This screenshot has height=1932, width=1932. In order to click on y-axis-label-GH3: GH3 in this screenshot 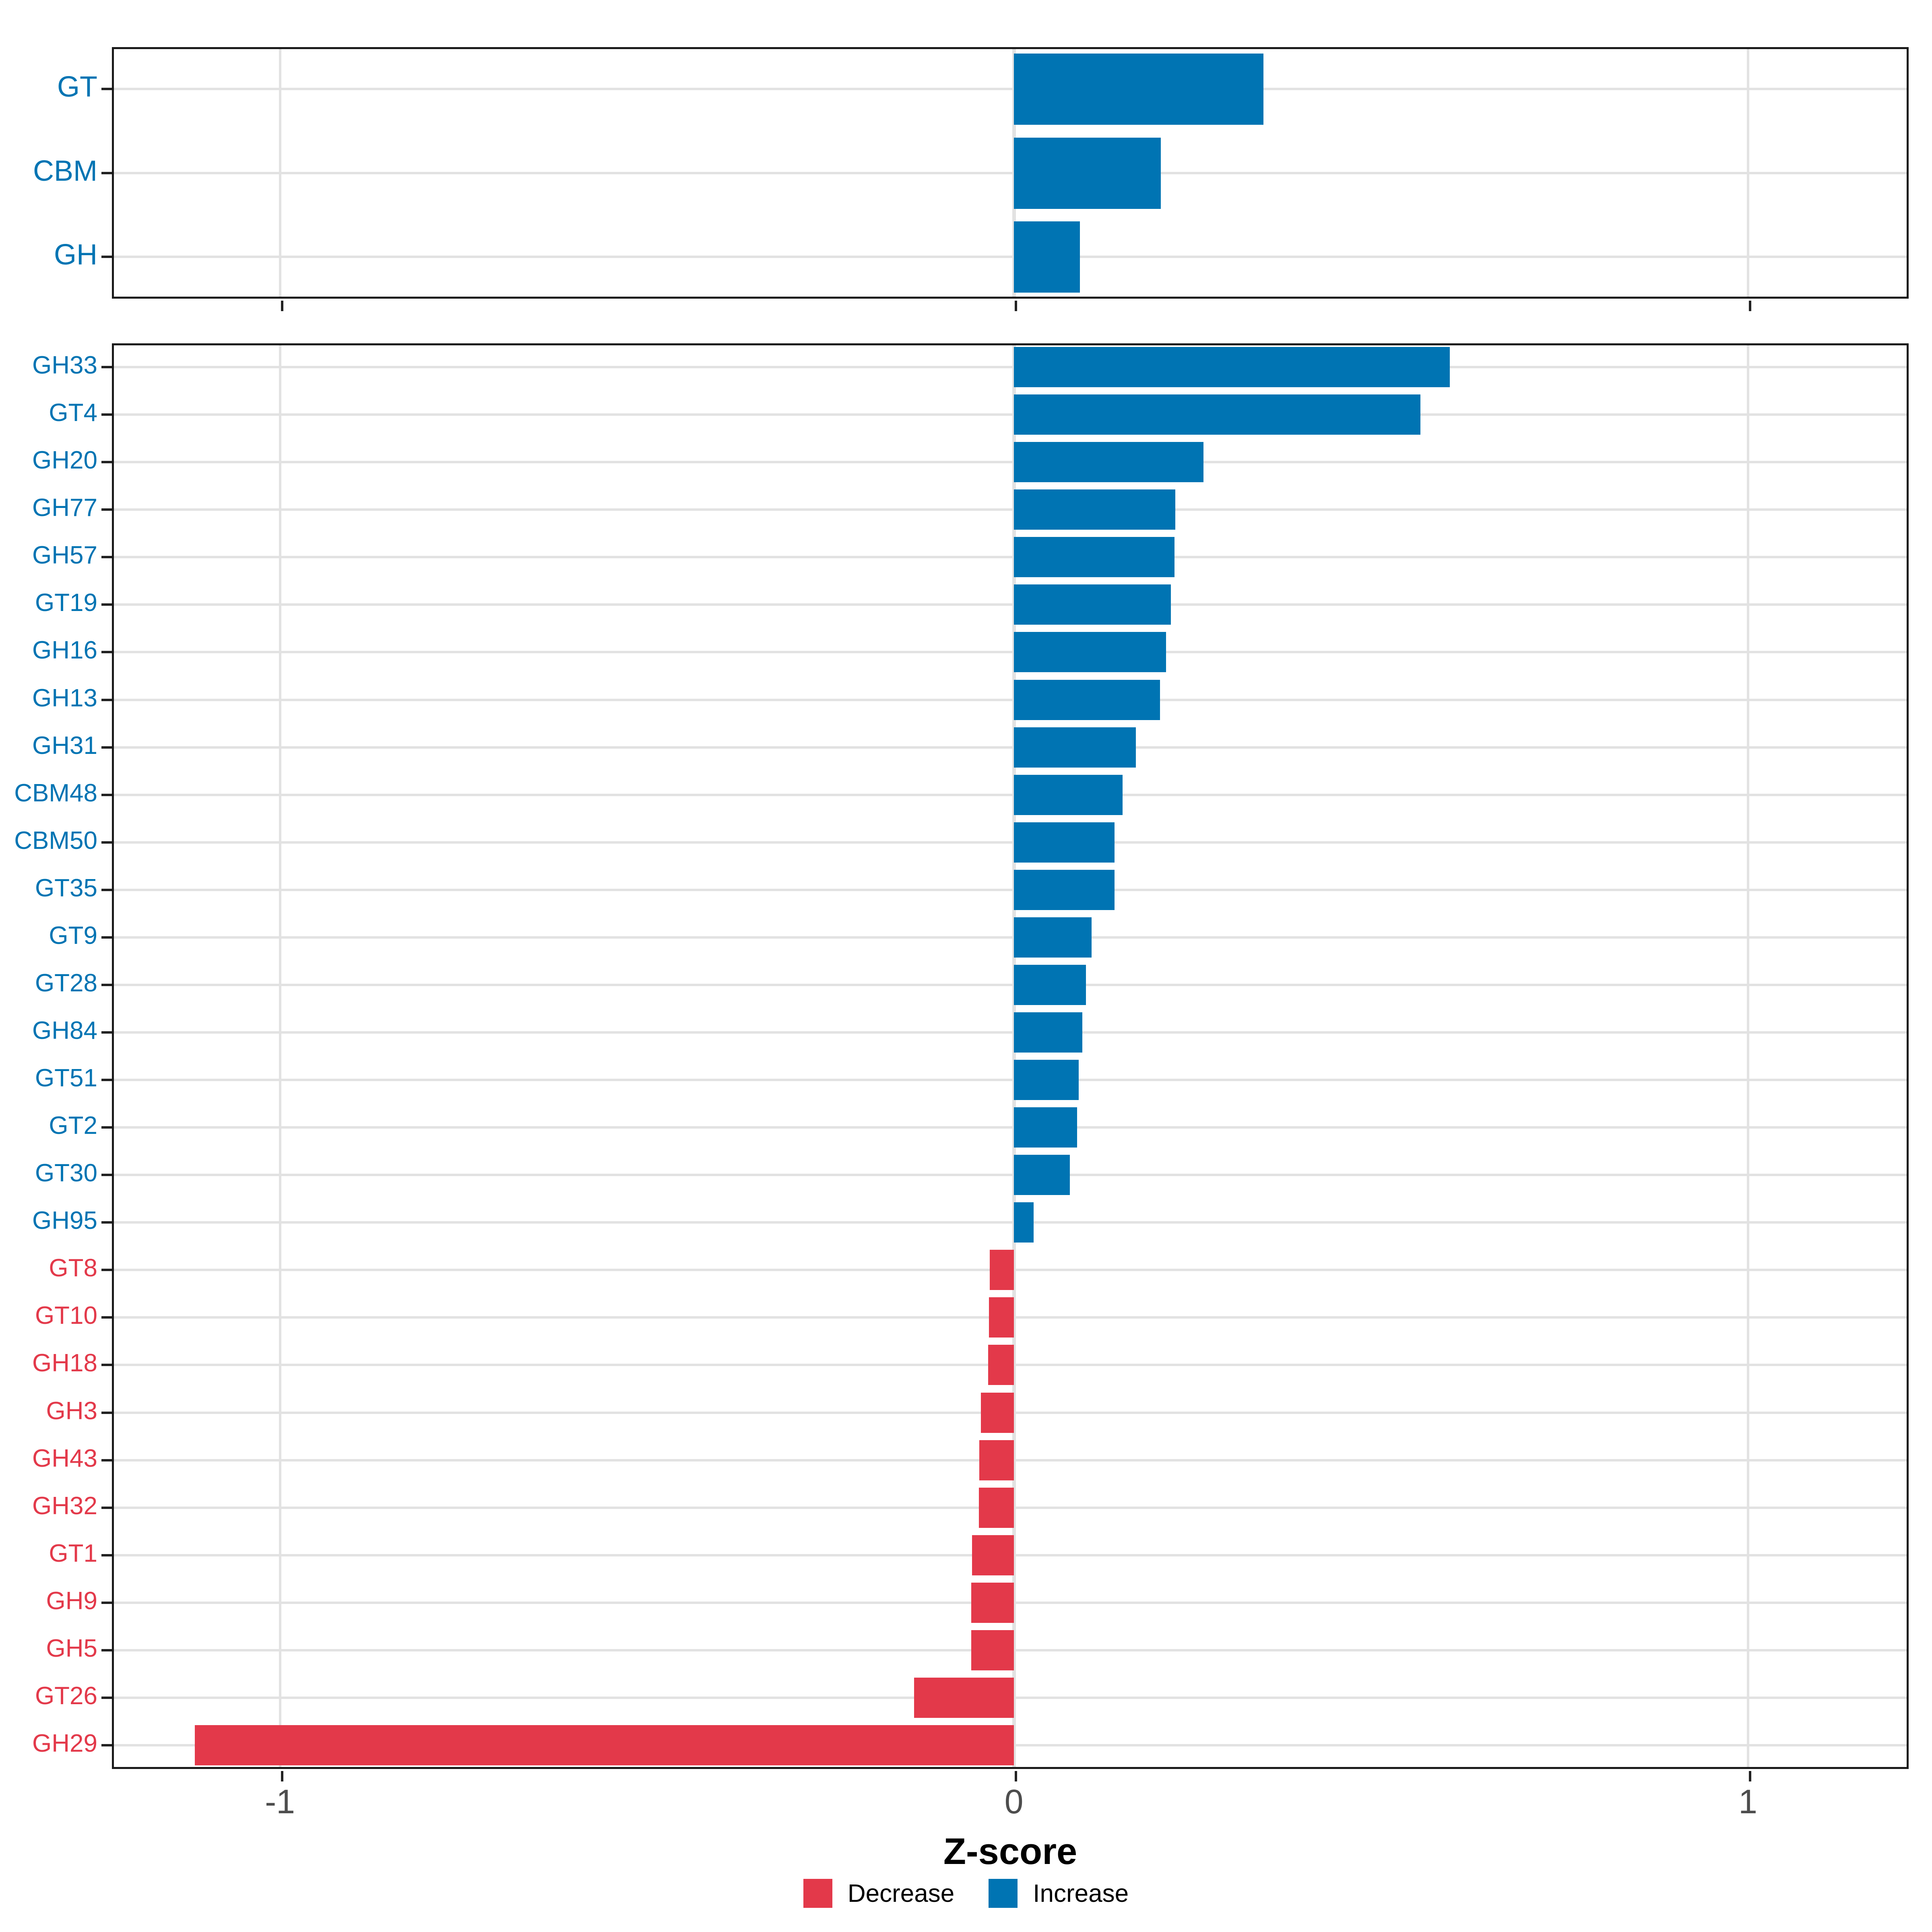, I will do `click(71, 1411)`.